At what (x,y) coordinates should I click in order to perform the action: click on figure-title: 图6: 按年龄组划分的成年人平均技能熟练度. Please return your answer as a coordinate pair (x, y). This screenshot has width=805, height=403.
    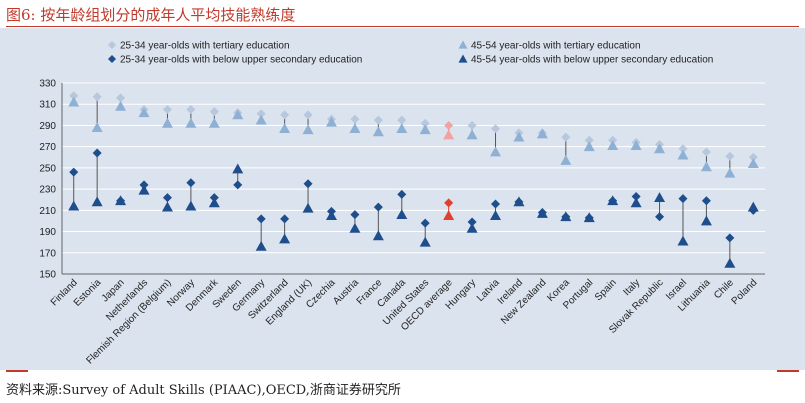
    Looking at the image, I should click on (150, 14).